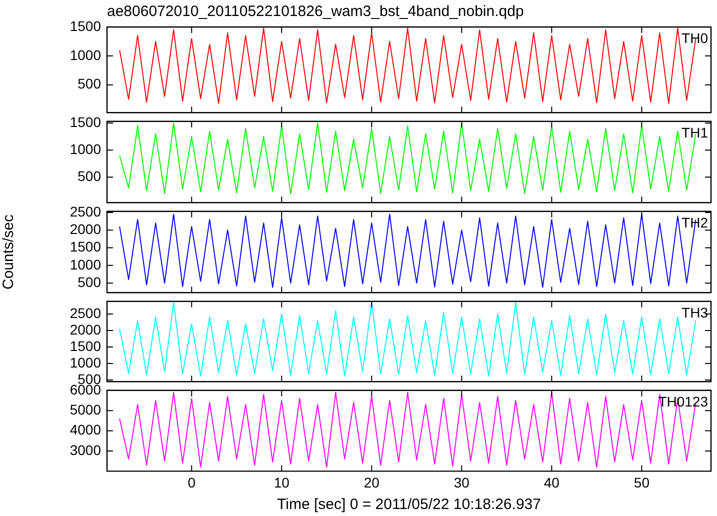  I want to click on y-axis-title: Counts/sec, so click(9, 252).